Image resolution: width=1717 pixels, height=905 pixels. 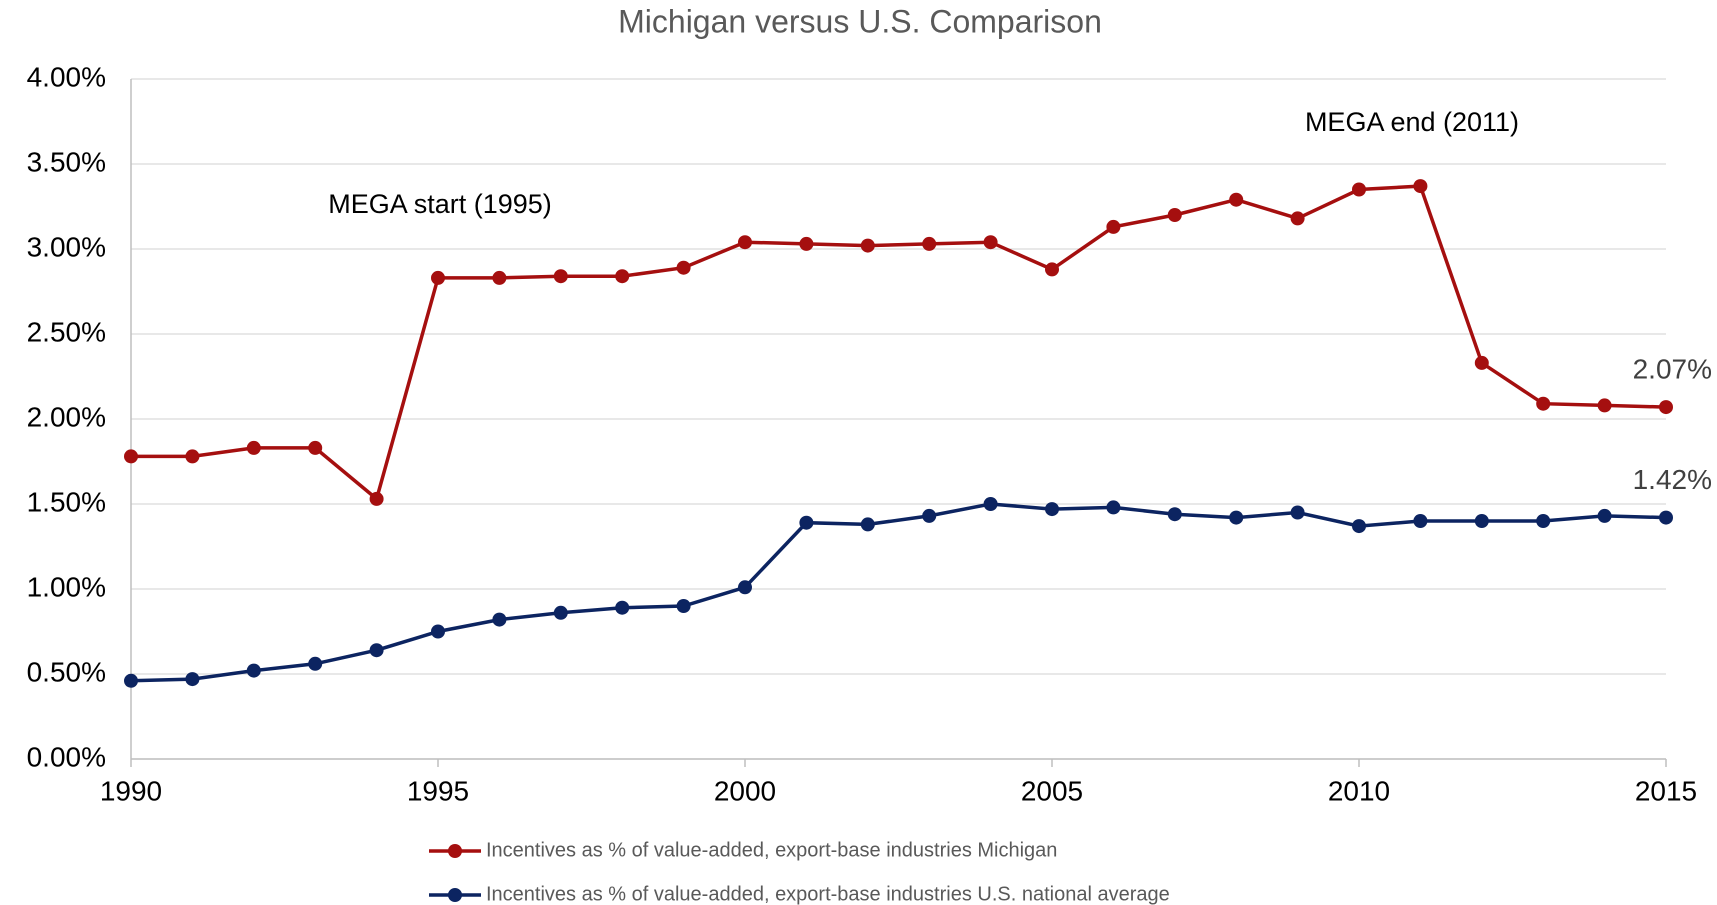 What do you see at coordinates (438, 790) in the screenshot?
I see `x-tick-label: 1995` at bounding box center [438, 790].